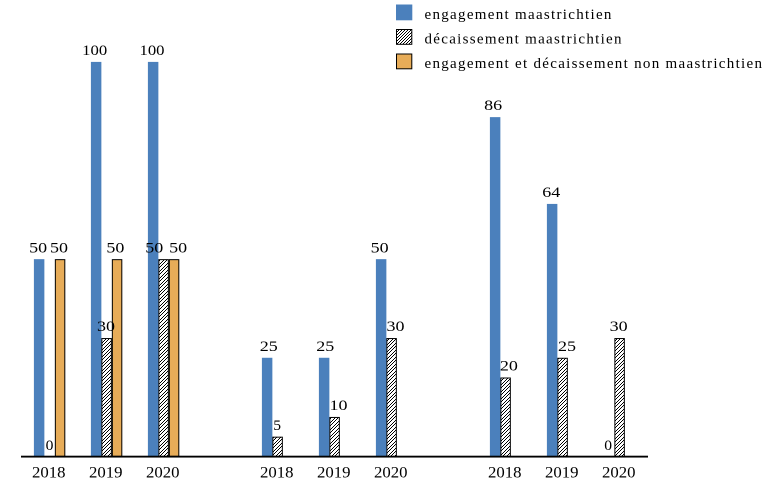 The height and width of the screenshot is (502, 768). I want to click on svg-text: 10, so click(339, 406).